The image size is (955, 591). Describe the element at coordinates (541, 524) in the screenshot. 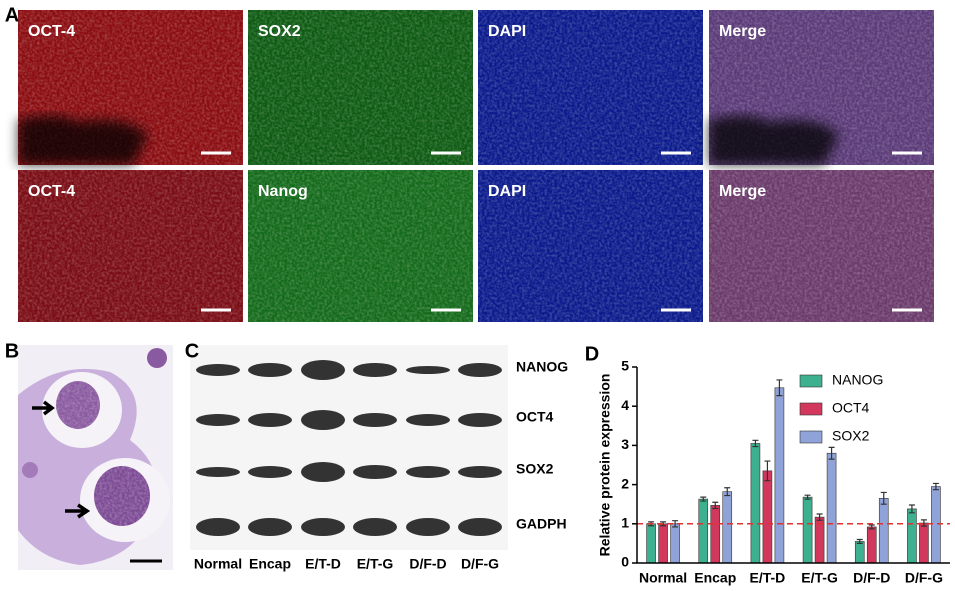

I see `protein-label: GADPH` at that location.